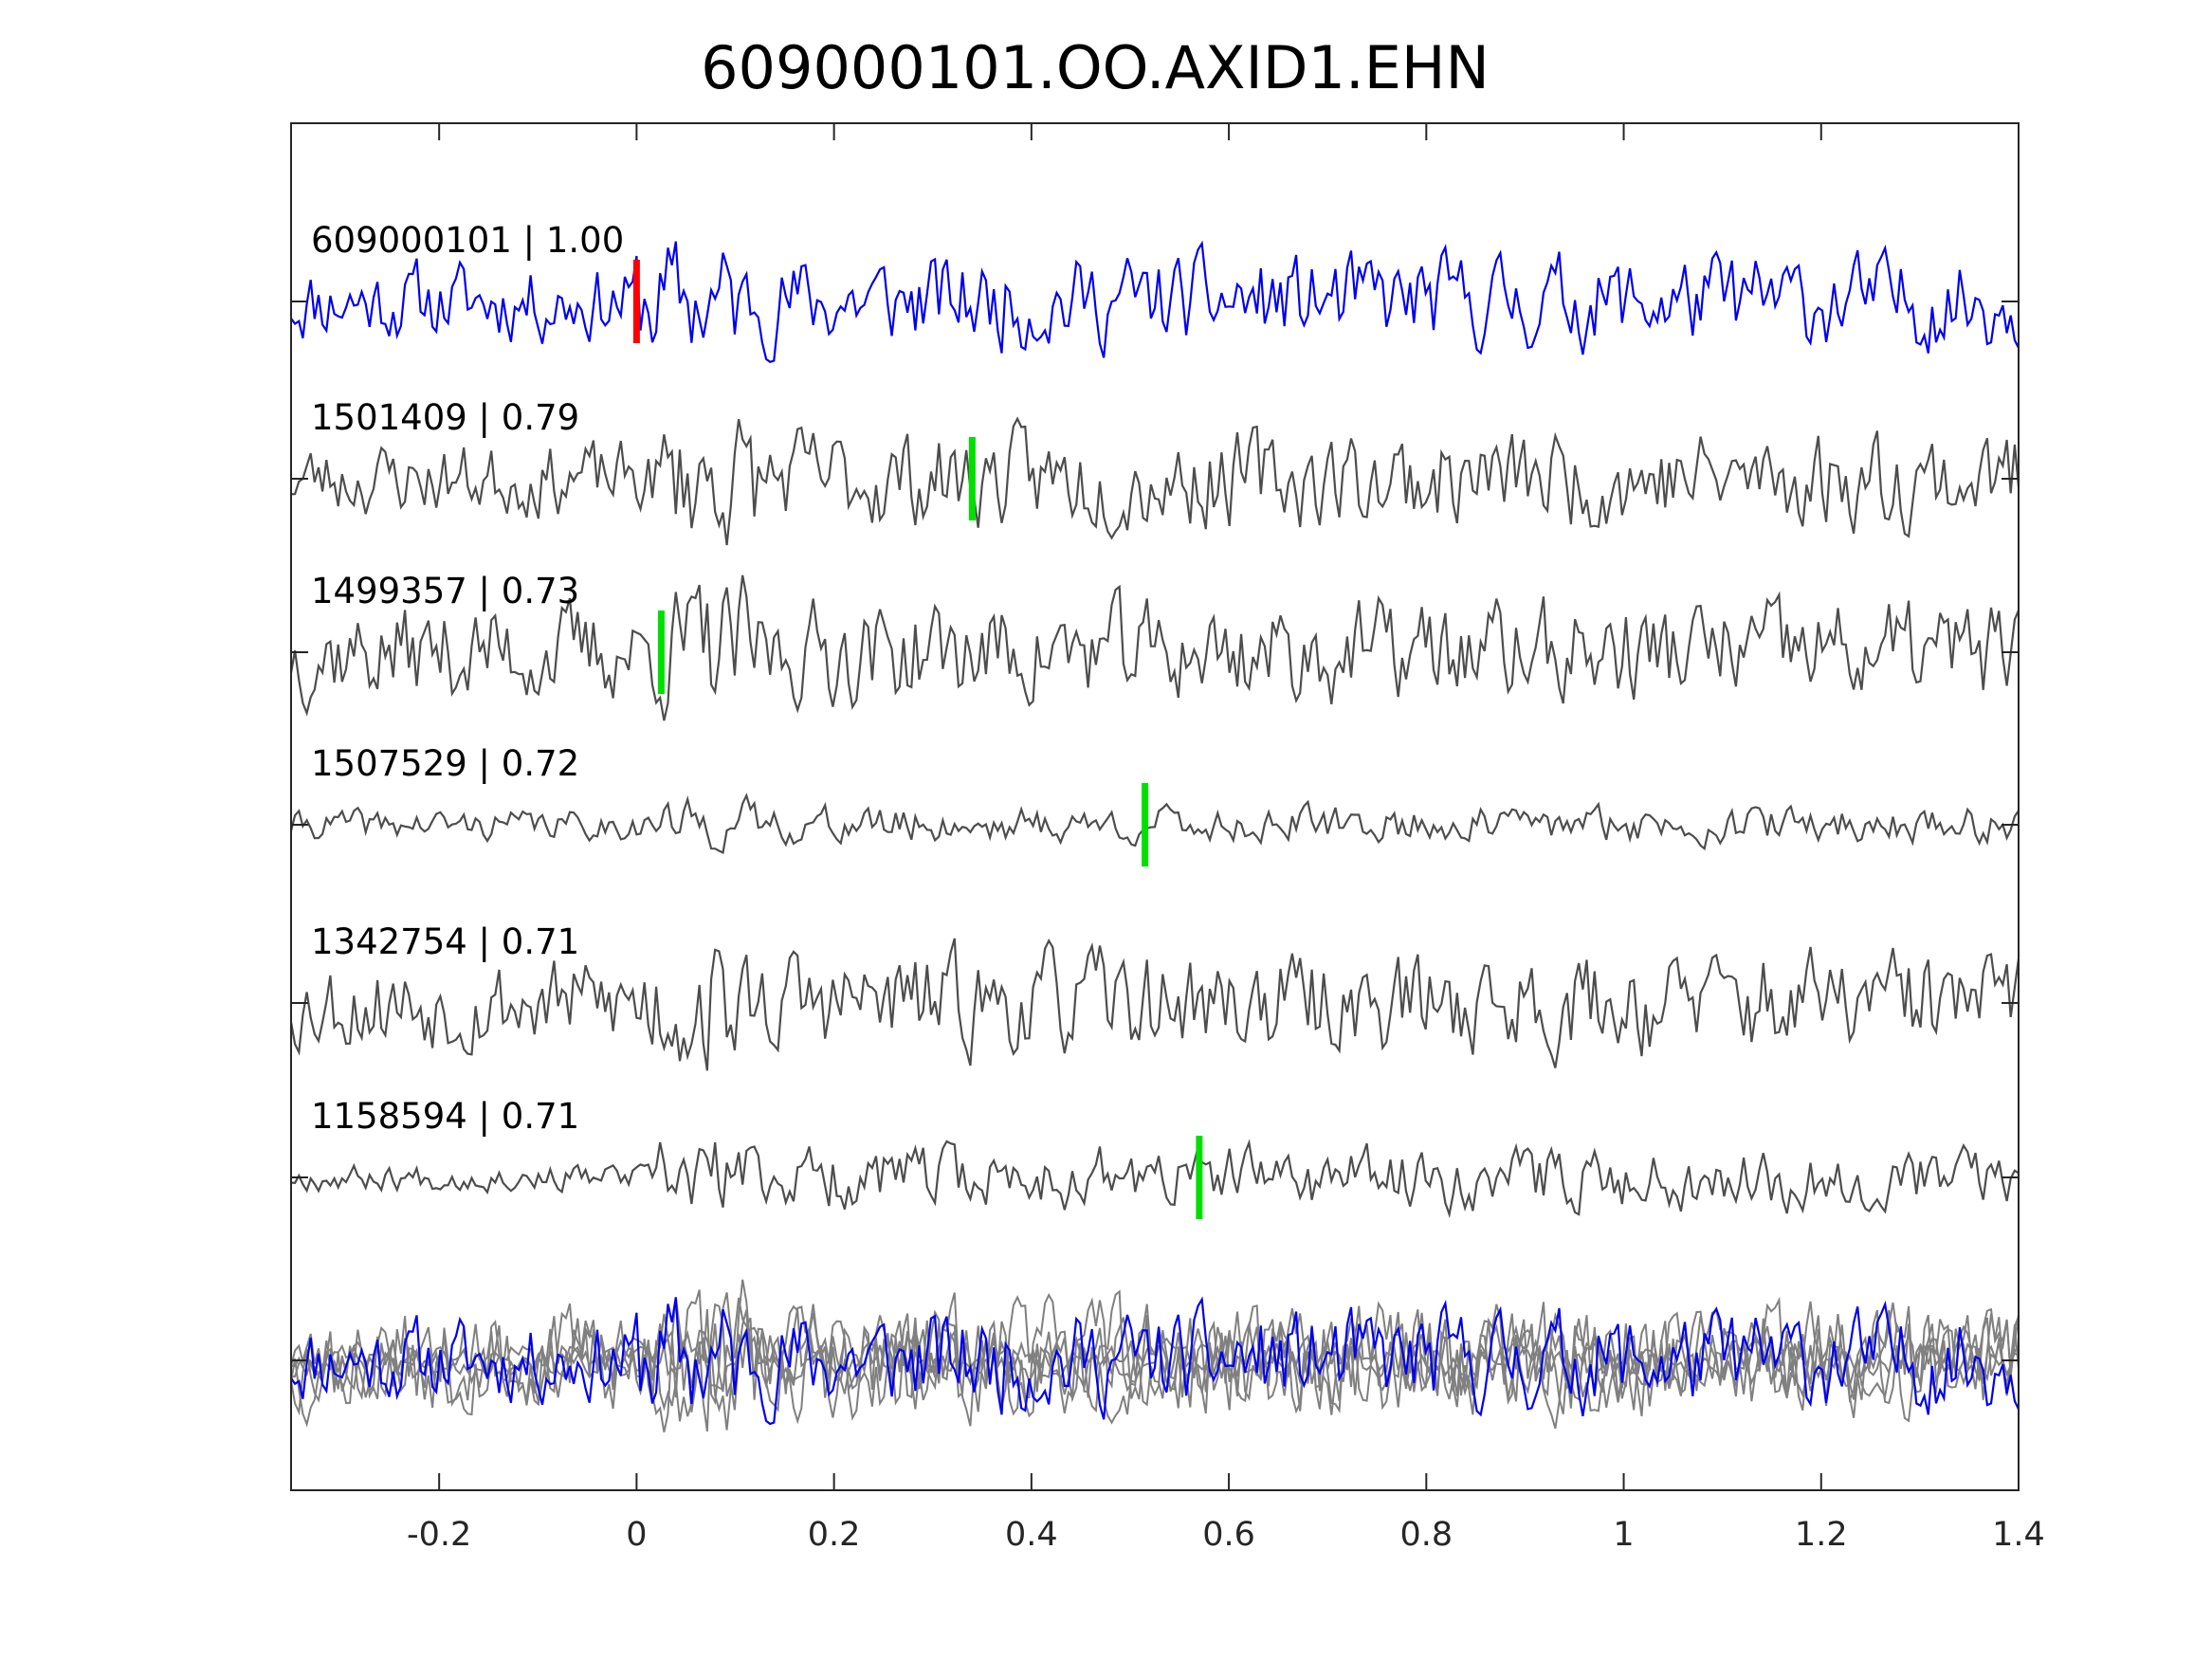 The width and height of the screenshot is (2212, 1659). Describe the element at coordinates (439, 1535) in the screenshot. I see `x-tick-label: -0.2` at that location.